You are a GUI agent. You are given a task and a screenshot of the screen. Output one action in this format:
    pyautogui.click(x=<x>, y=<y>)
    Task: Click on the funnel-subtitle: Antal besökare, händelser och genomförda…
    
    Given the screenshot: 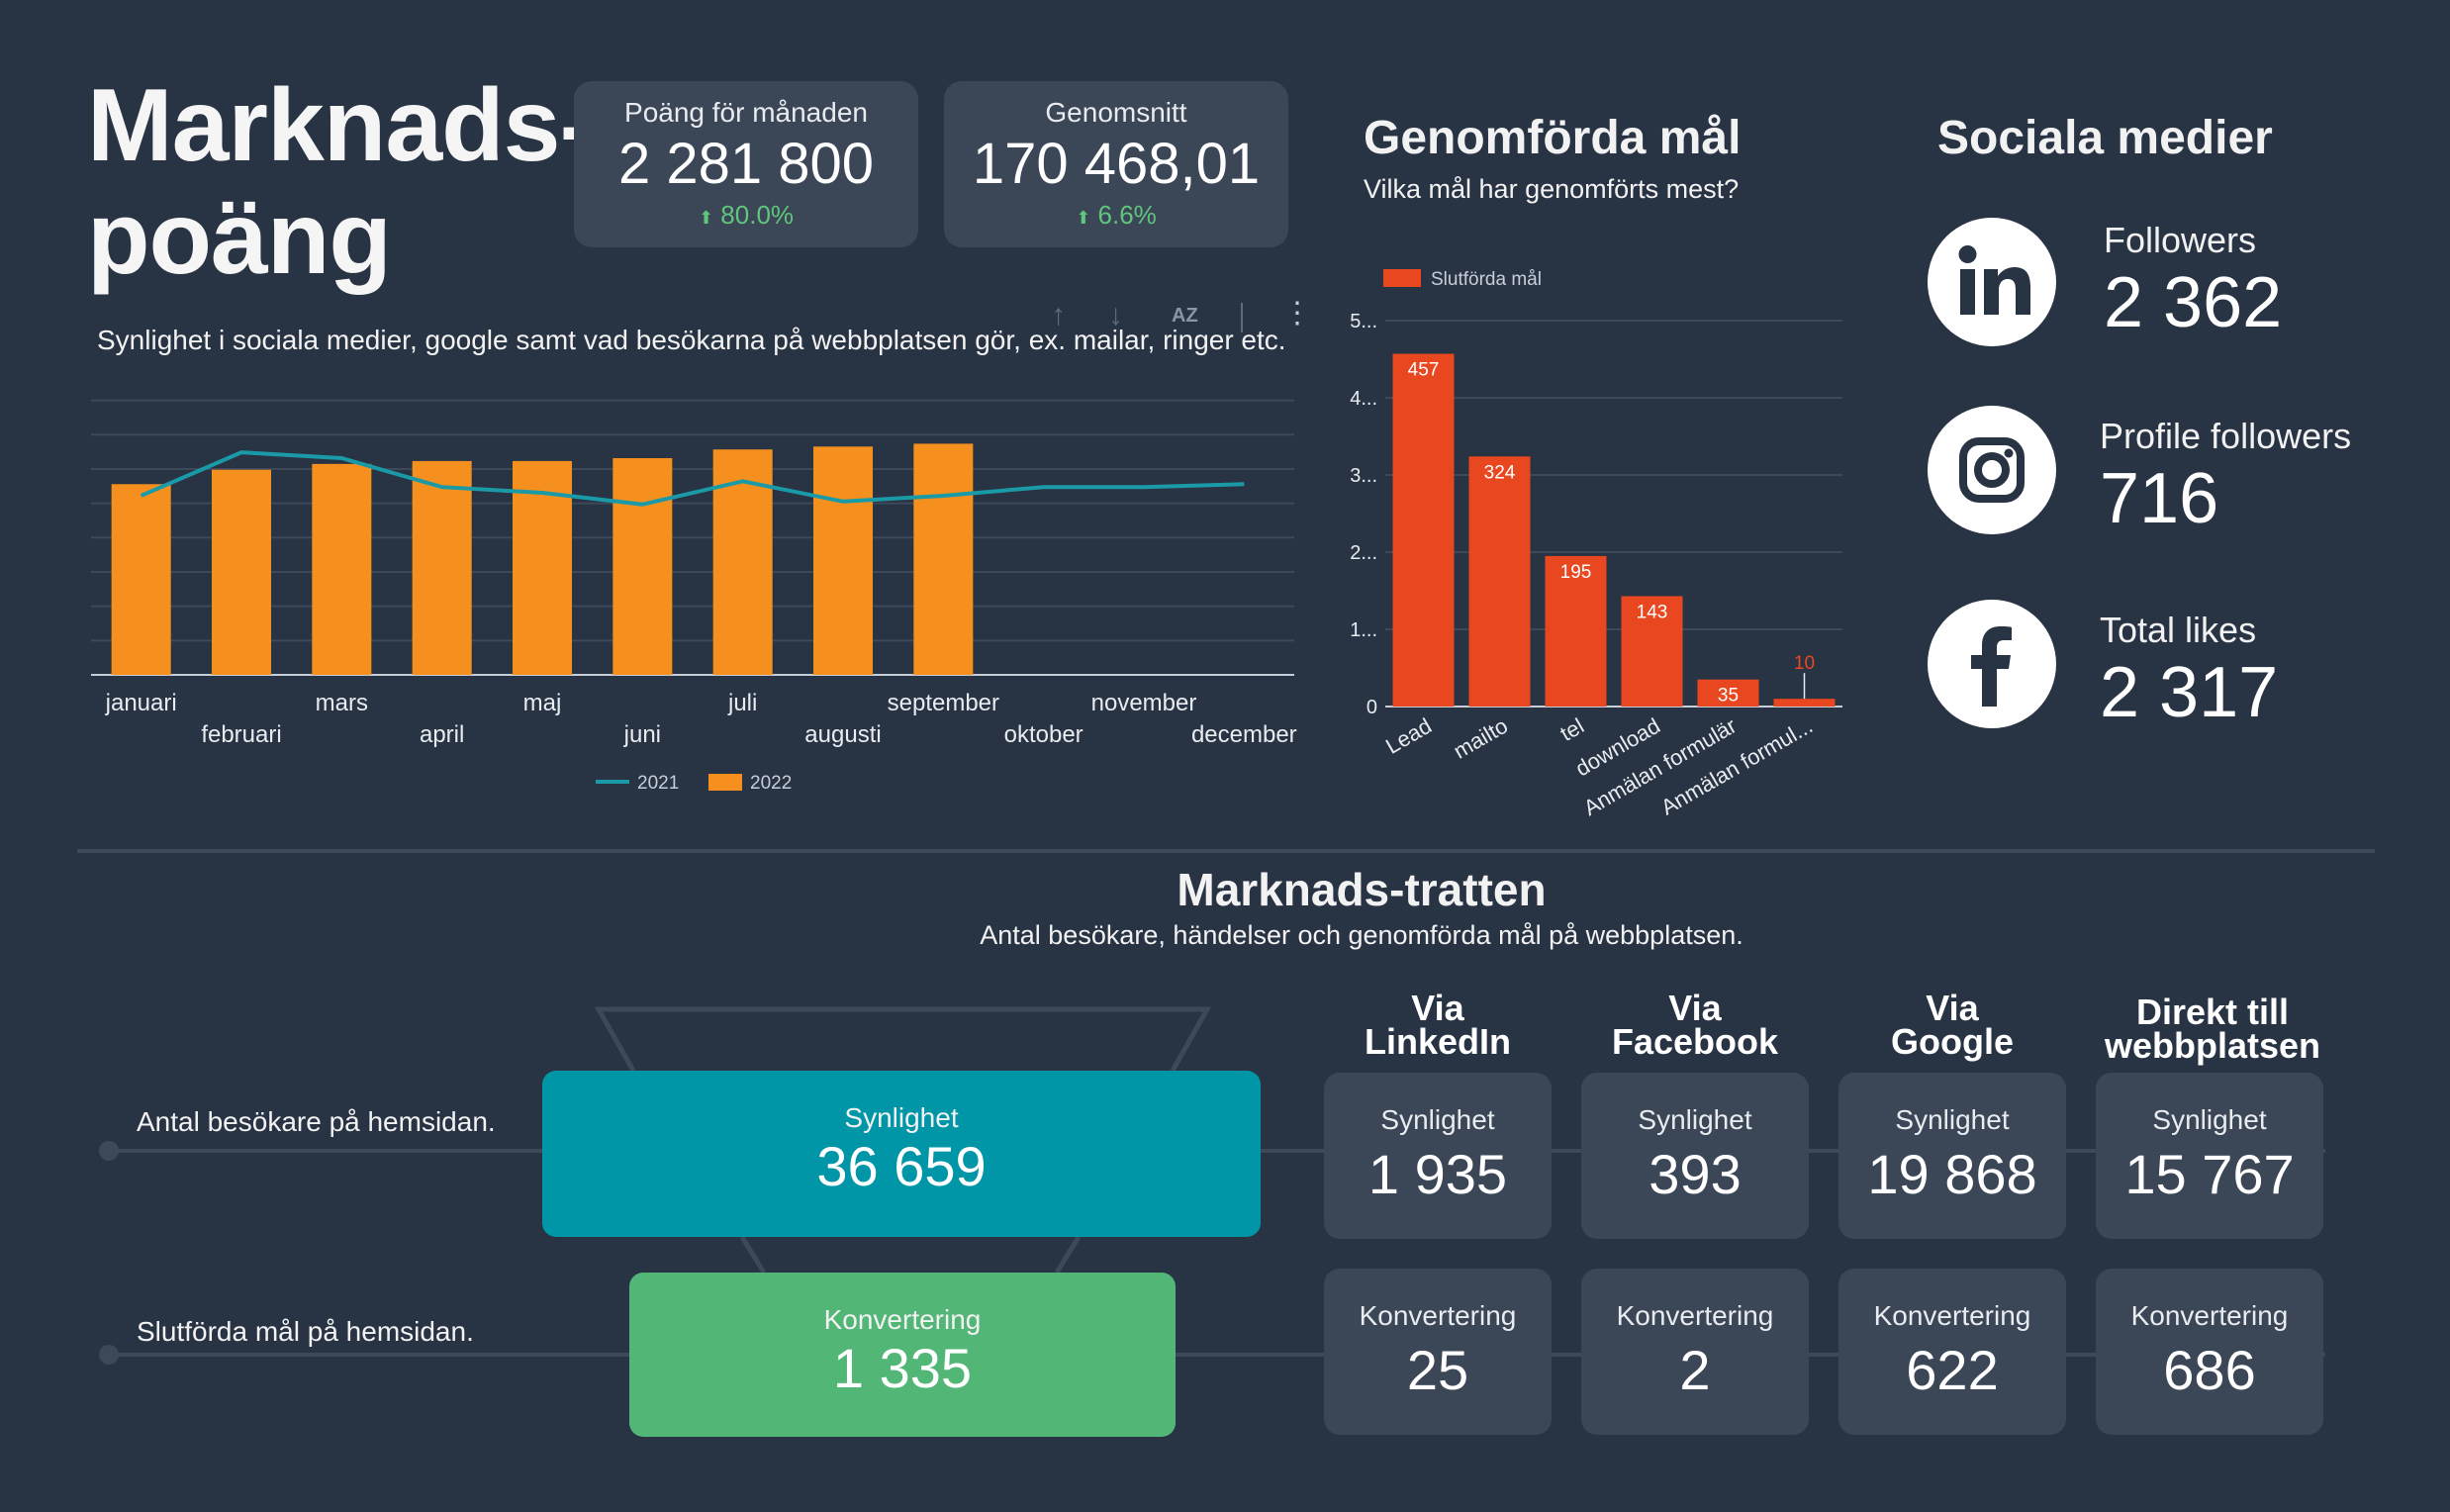 What is the action you would take?
    pyautogui.click(x=1361, y=935)
    